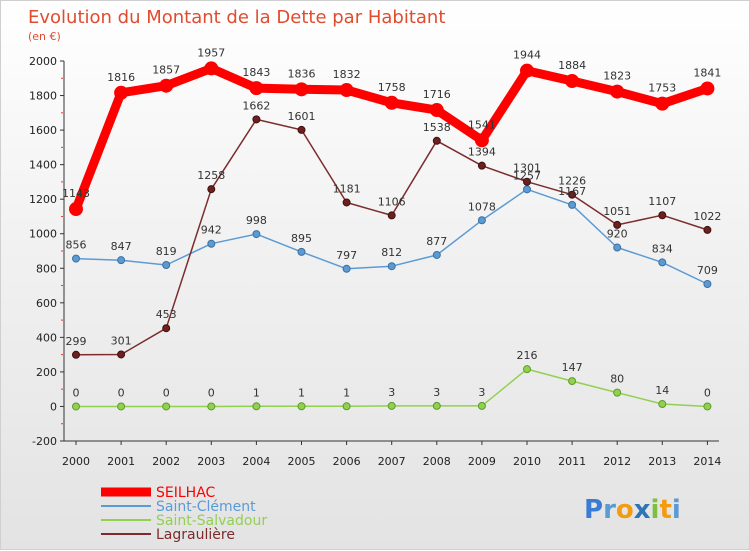 The height and width of the screenshot is (551, 750). What do you see at coordinates (211, 461) in the screenshot?
I see `x-tick-label: 2003` at bounding box center [211, 461].